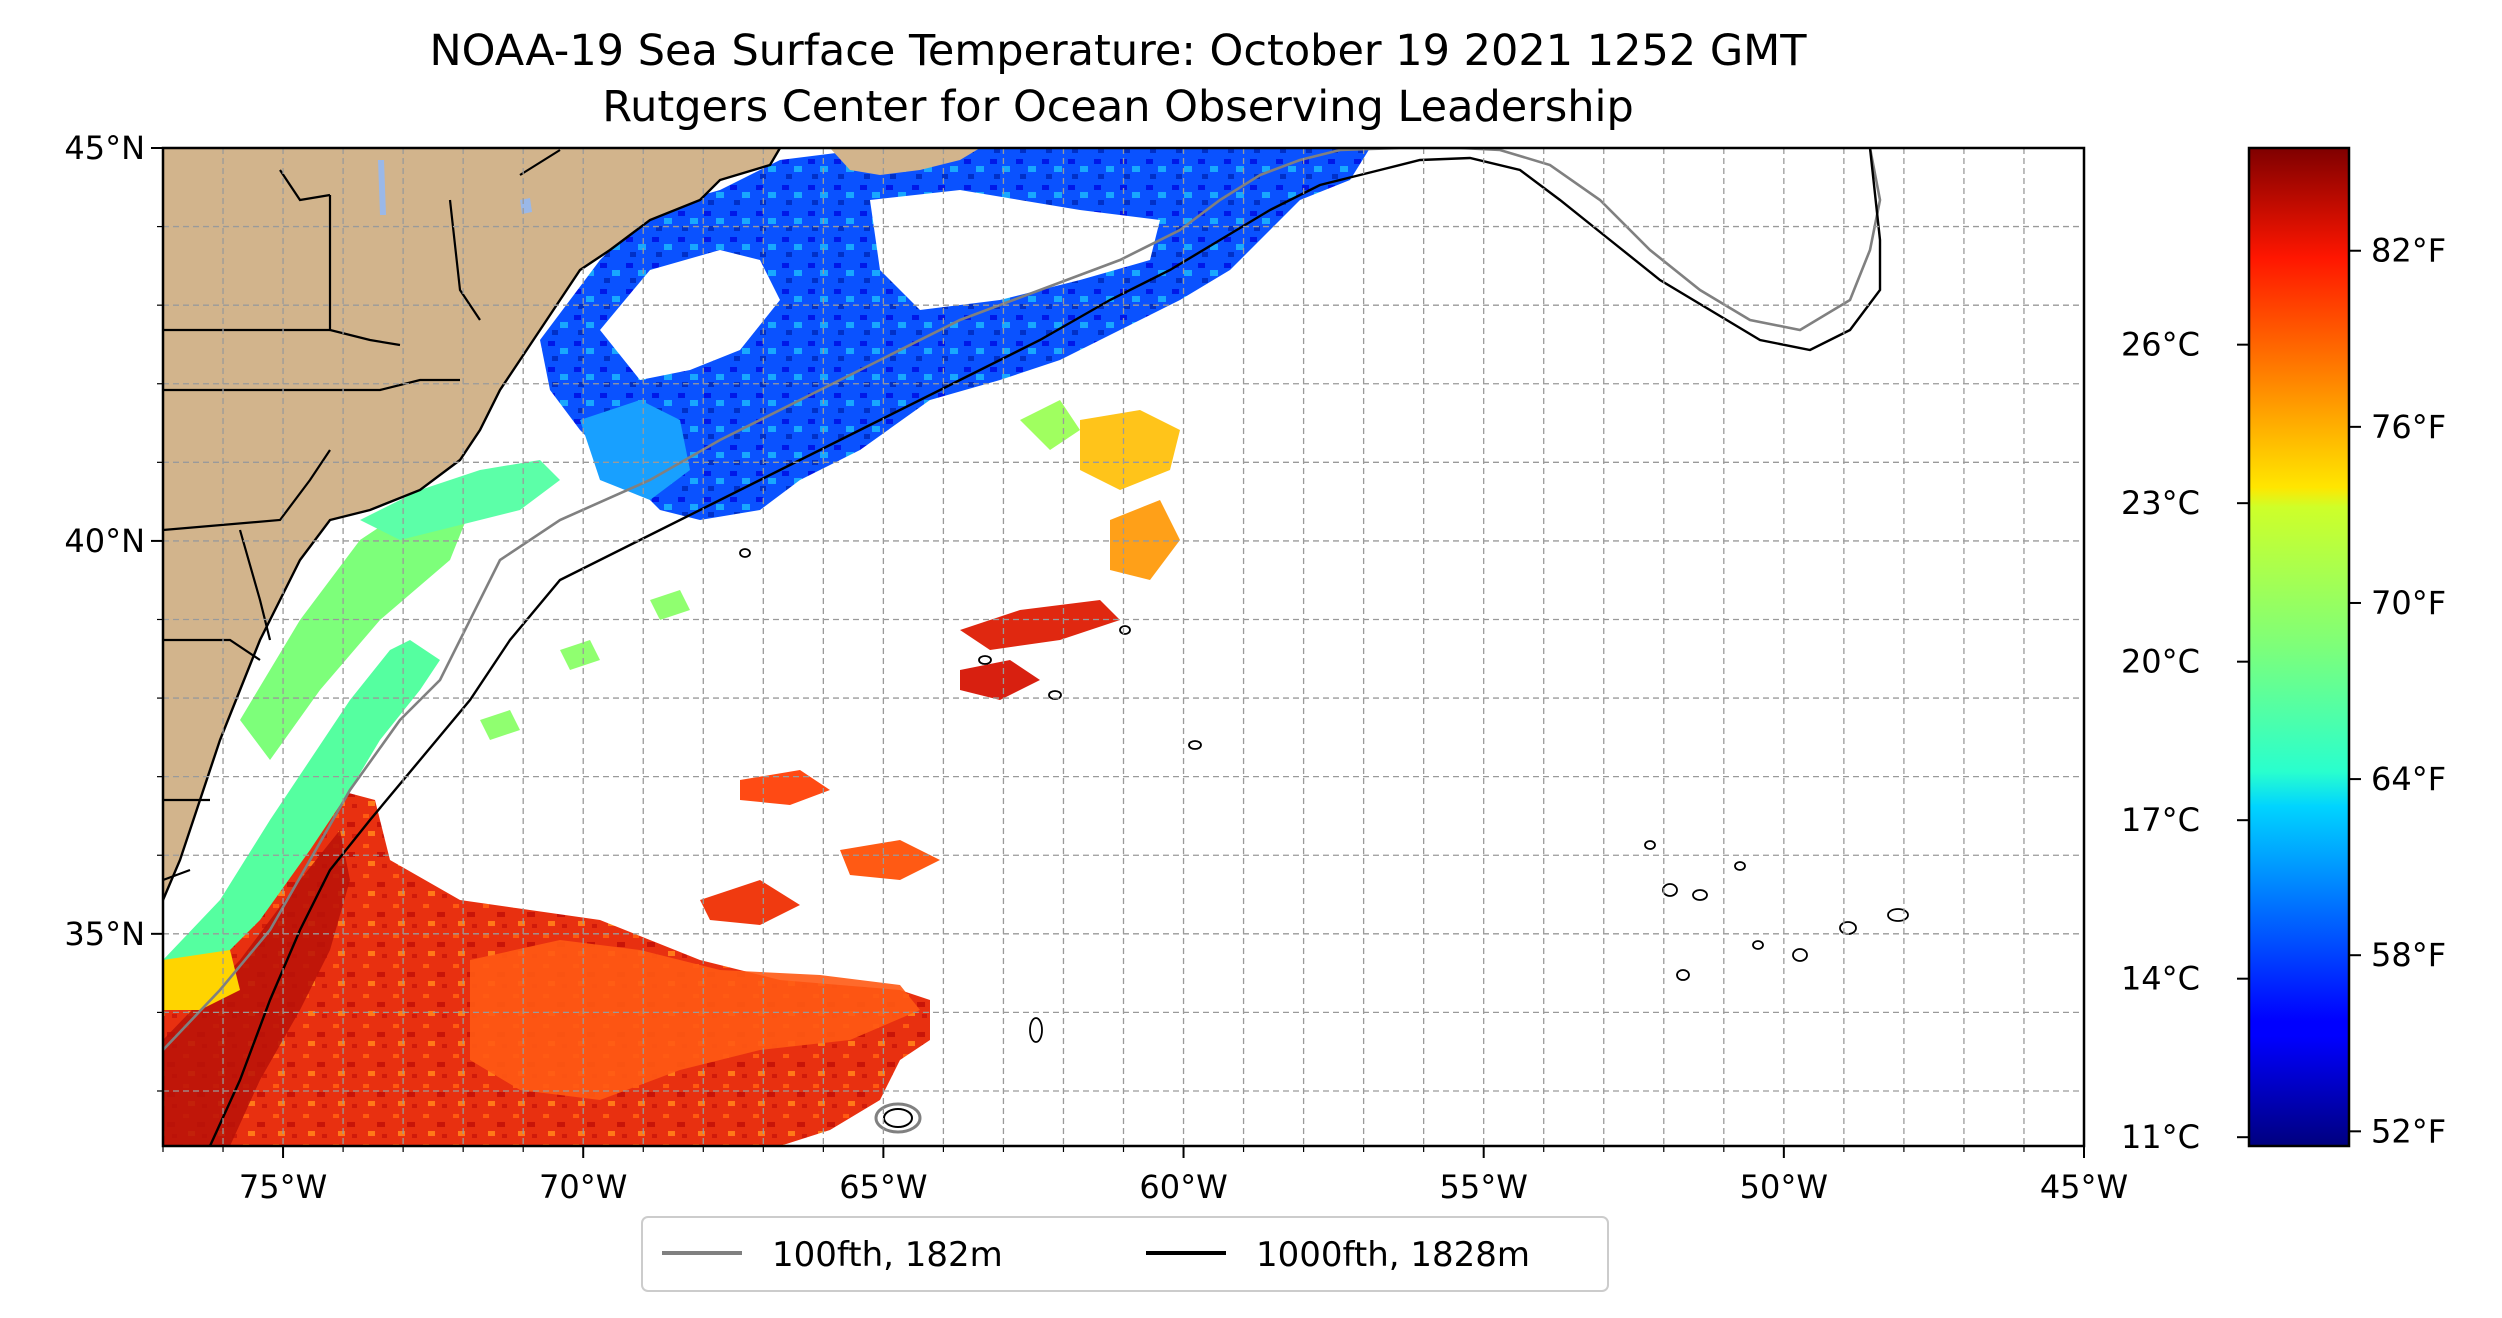 This screenshot has width=2502, height=1318. What do you see at coordinates (1050, 425) in the screenshot?
I see `sst-offshore-green-patch` at bounding box center [1050, 425].